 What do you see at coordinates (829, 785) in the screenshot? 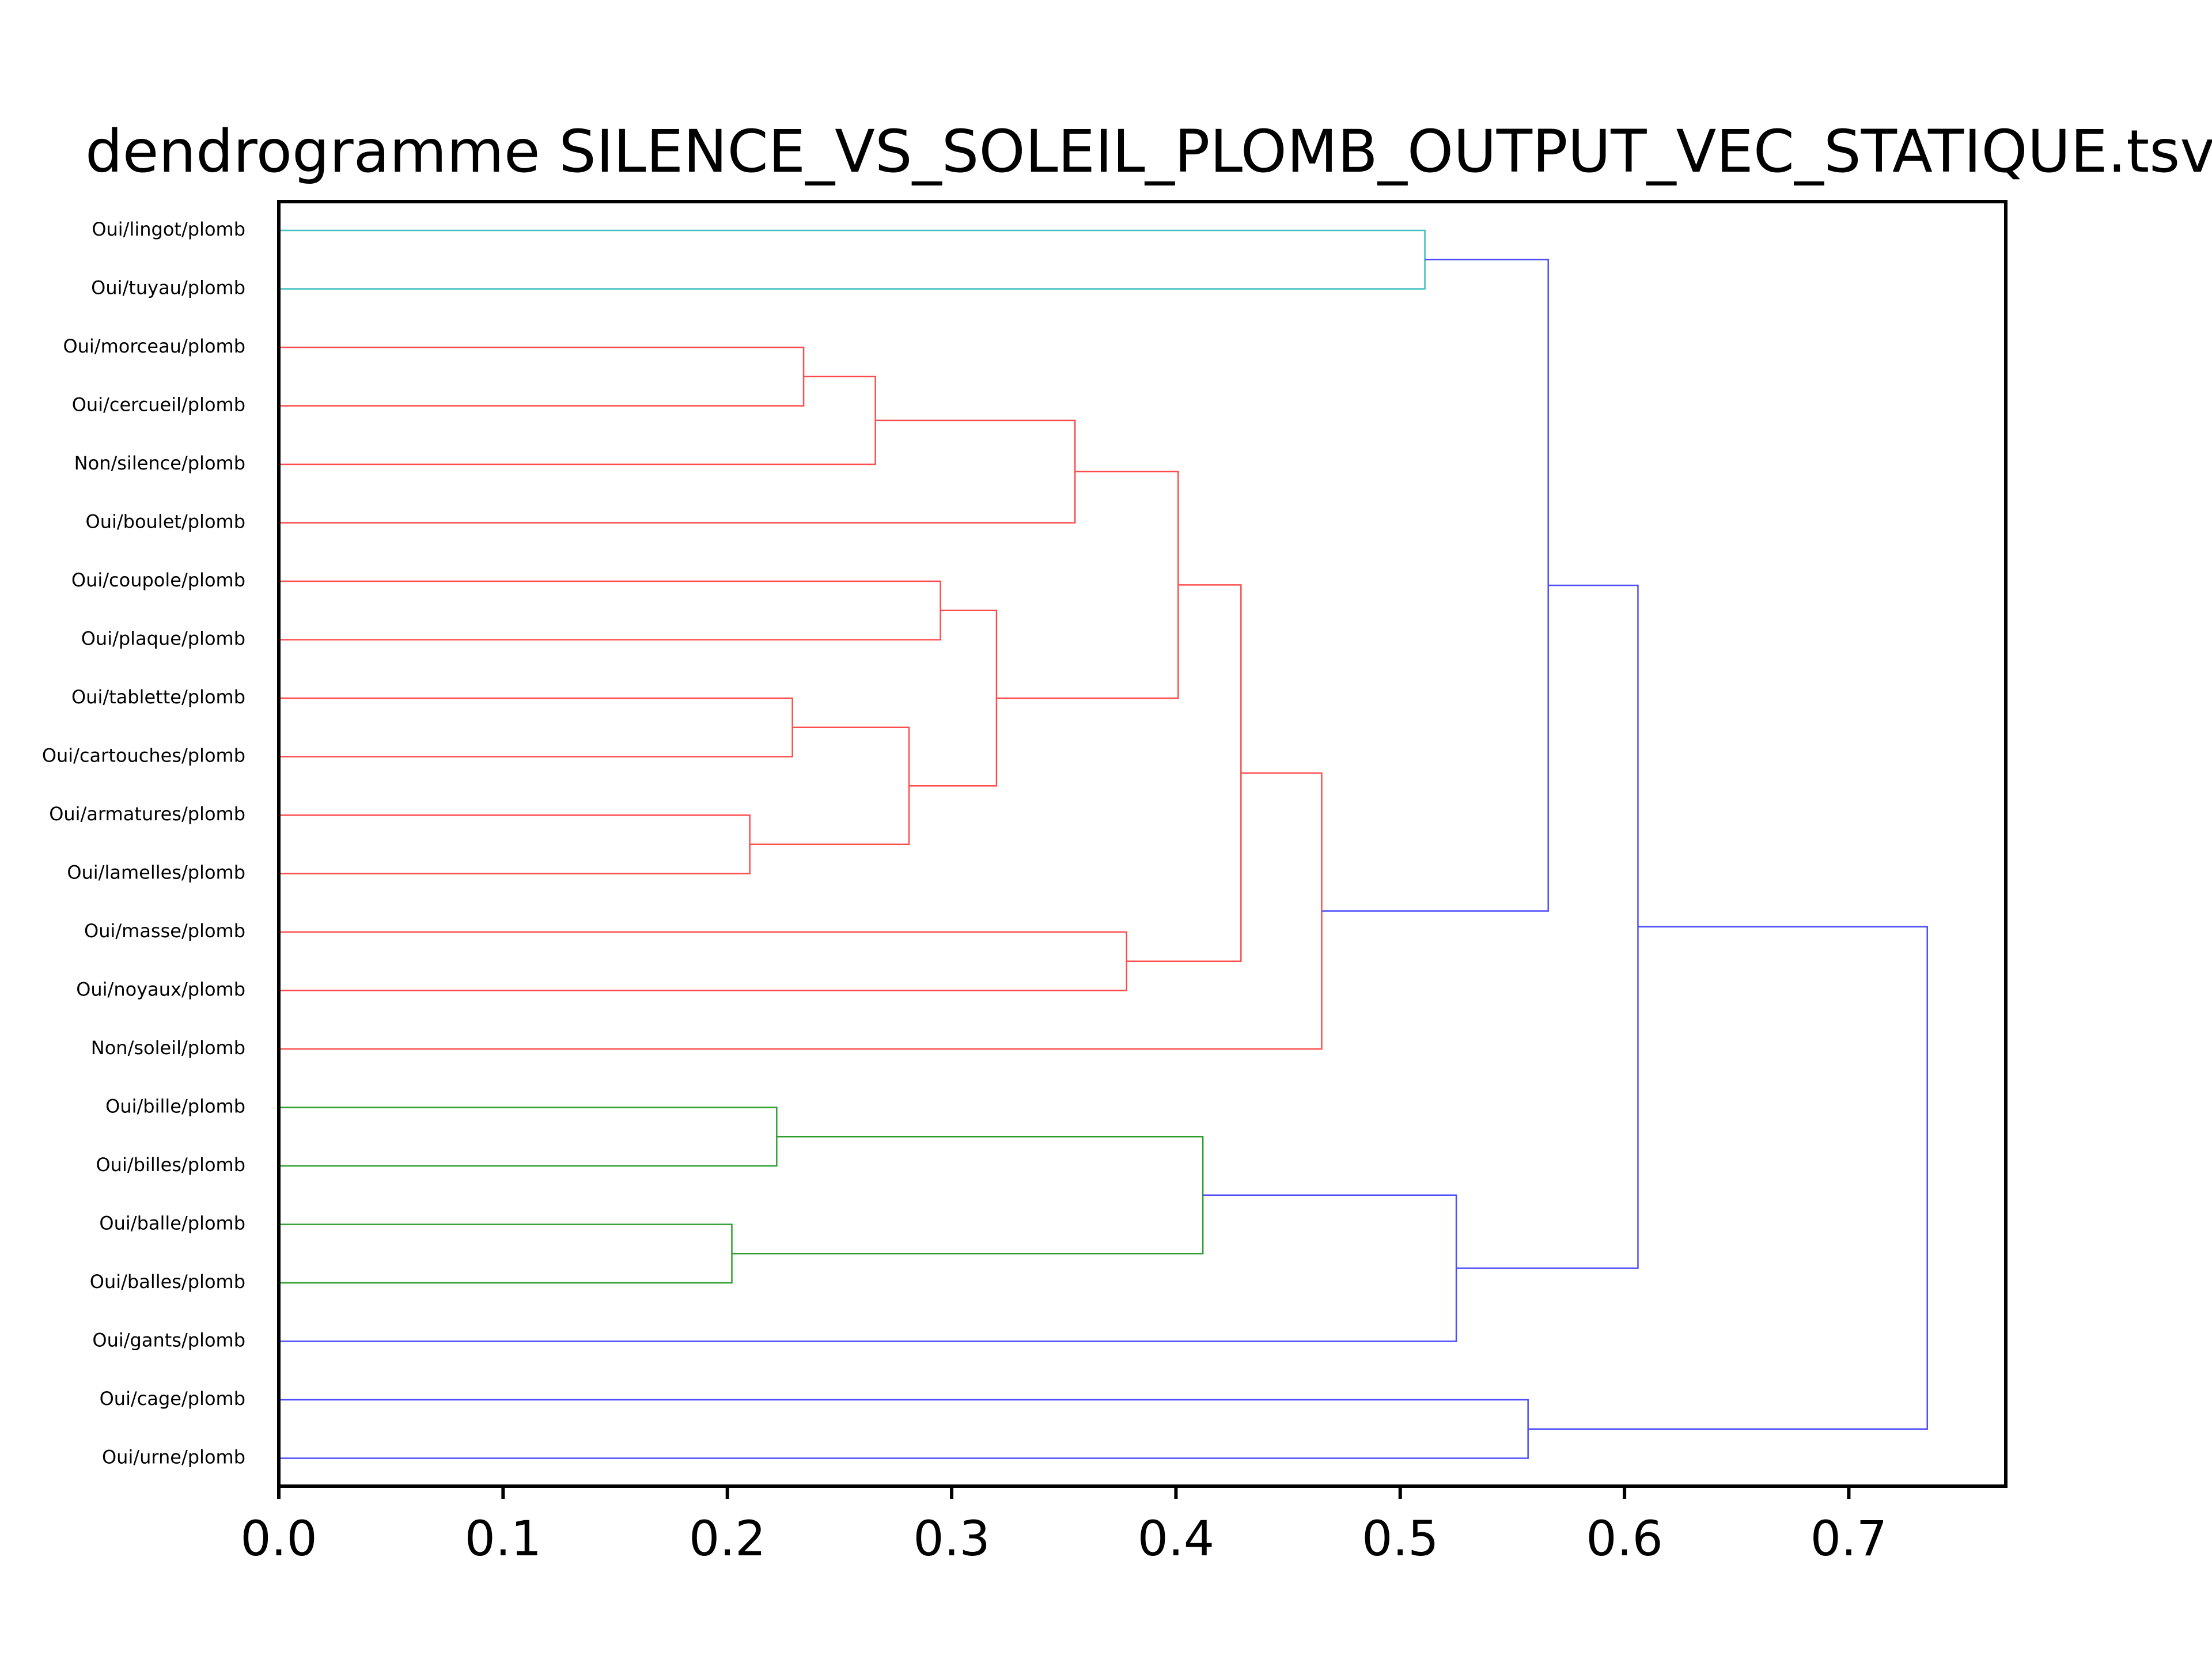
I see `link-m8` at bounding box center [829, 785].